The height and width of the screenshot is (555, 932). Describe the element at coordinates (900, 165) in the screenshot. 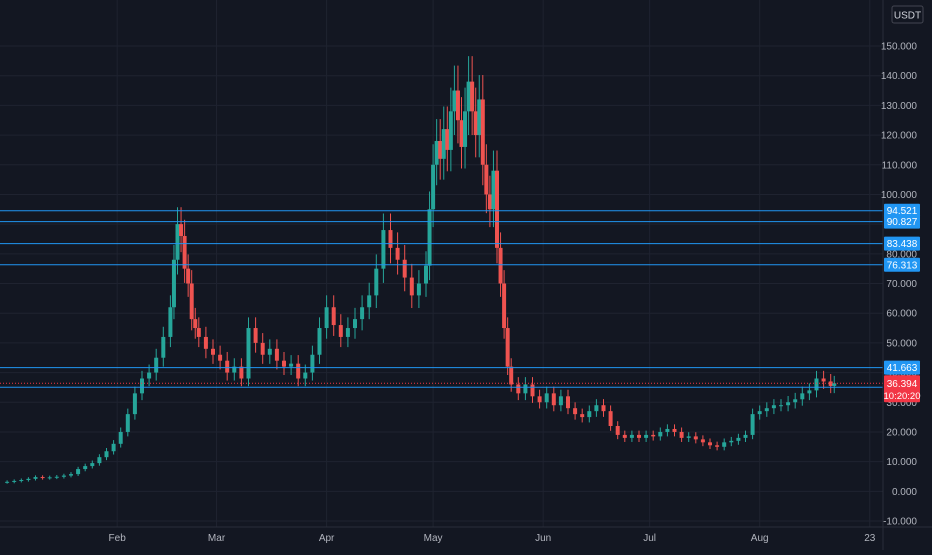

I see `price-tick-label: 110.000` at that location.